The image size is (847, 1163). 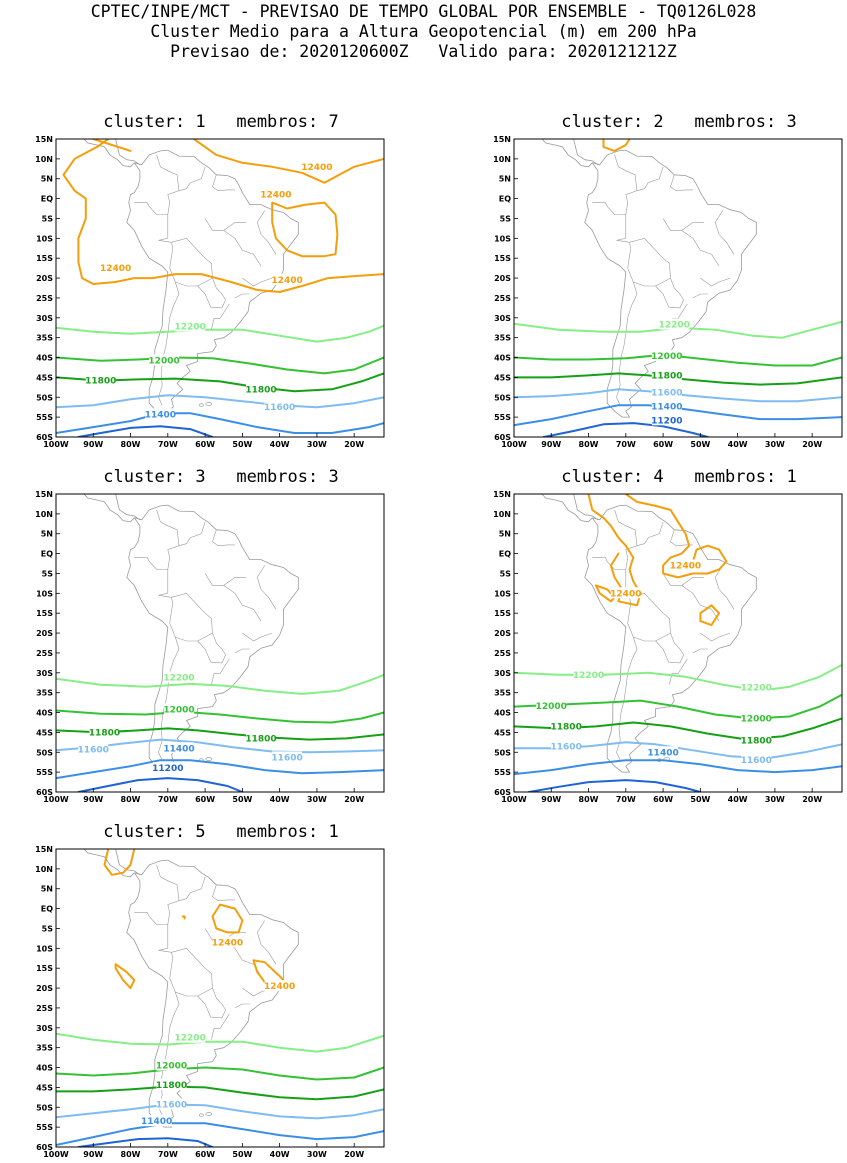 I want to click on lat-label: 25S, so click(x=44, y=1008).